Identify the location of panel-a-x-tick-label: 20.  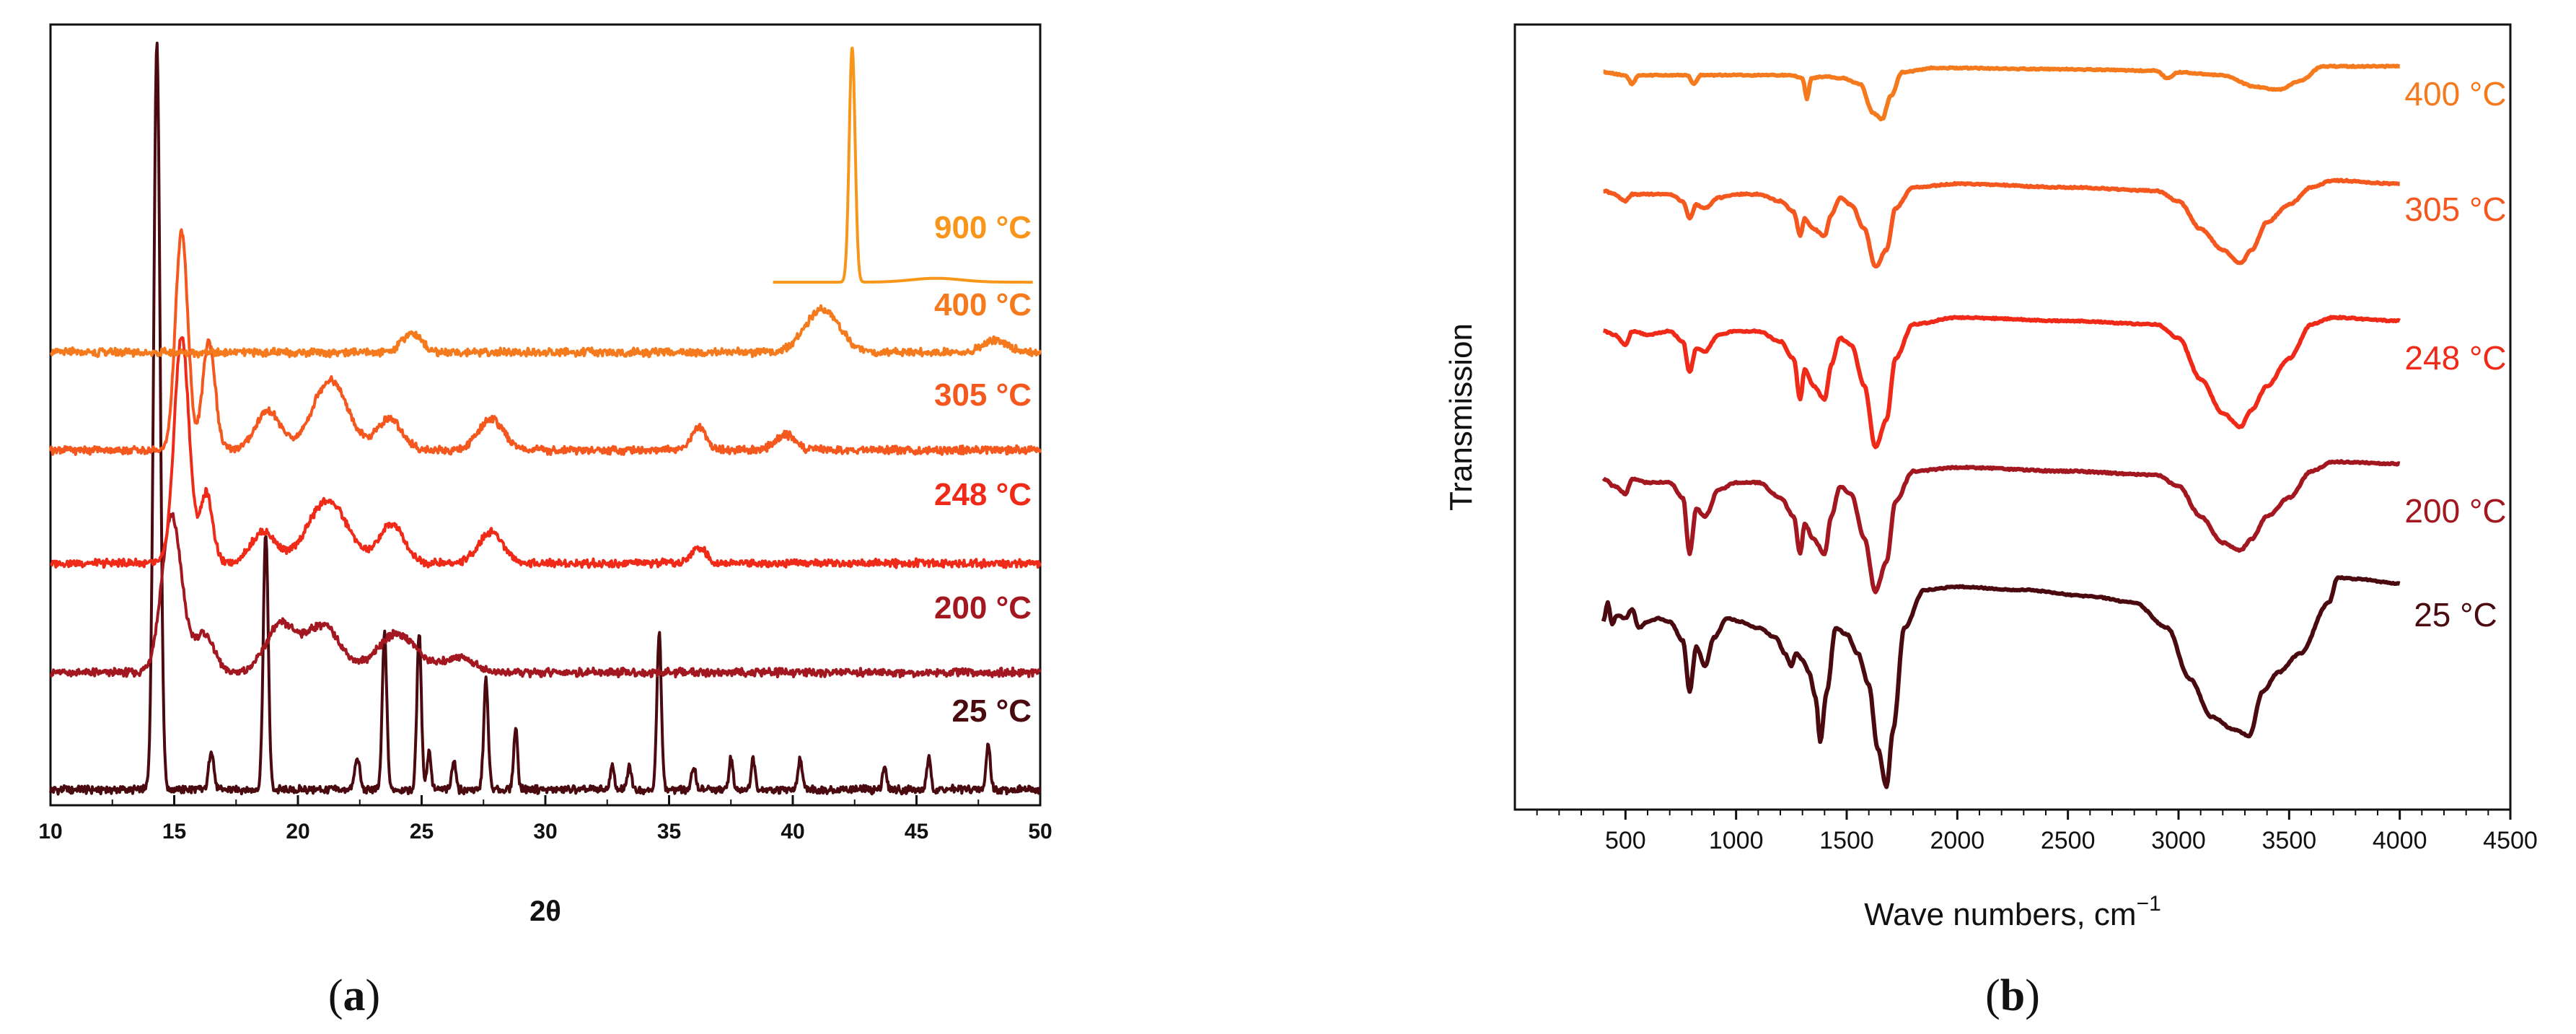
(297, 832).